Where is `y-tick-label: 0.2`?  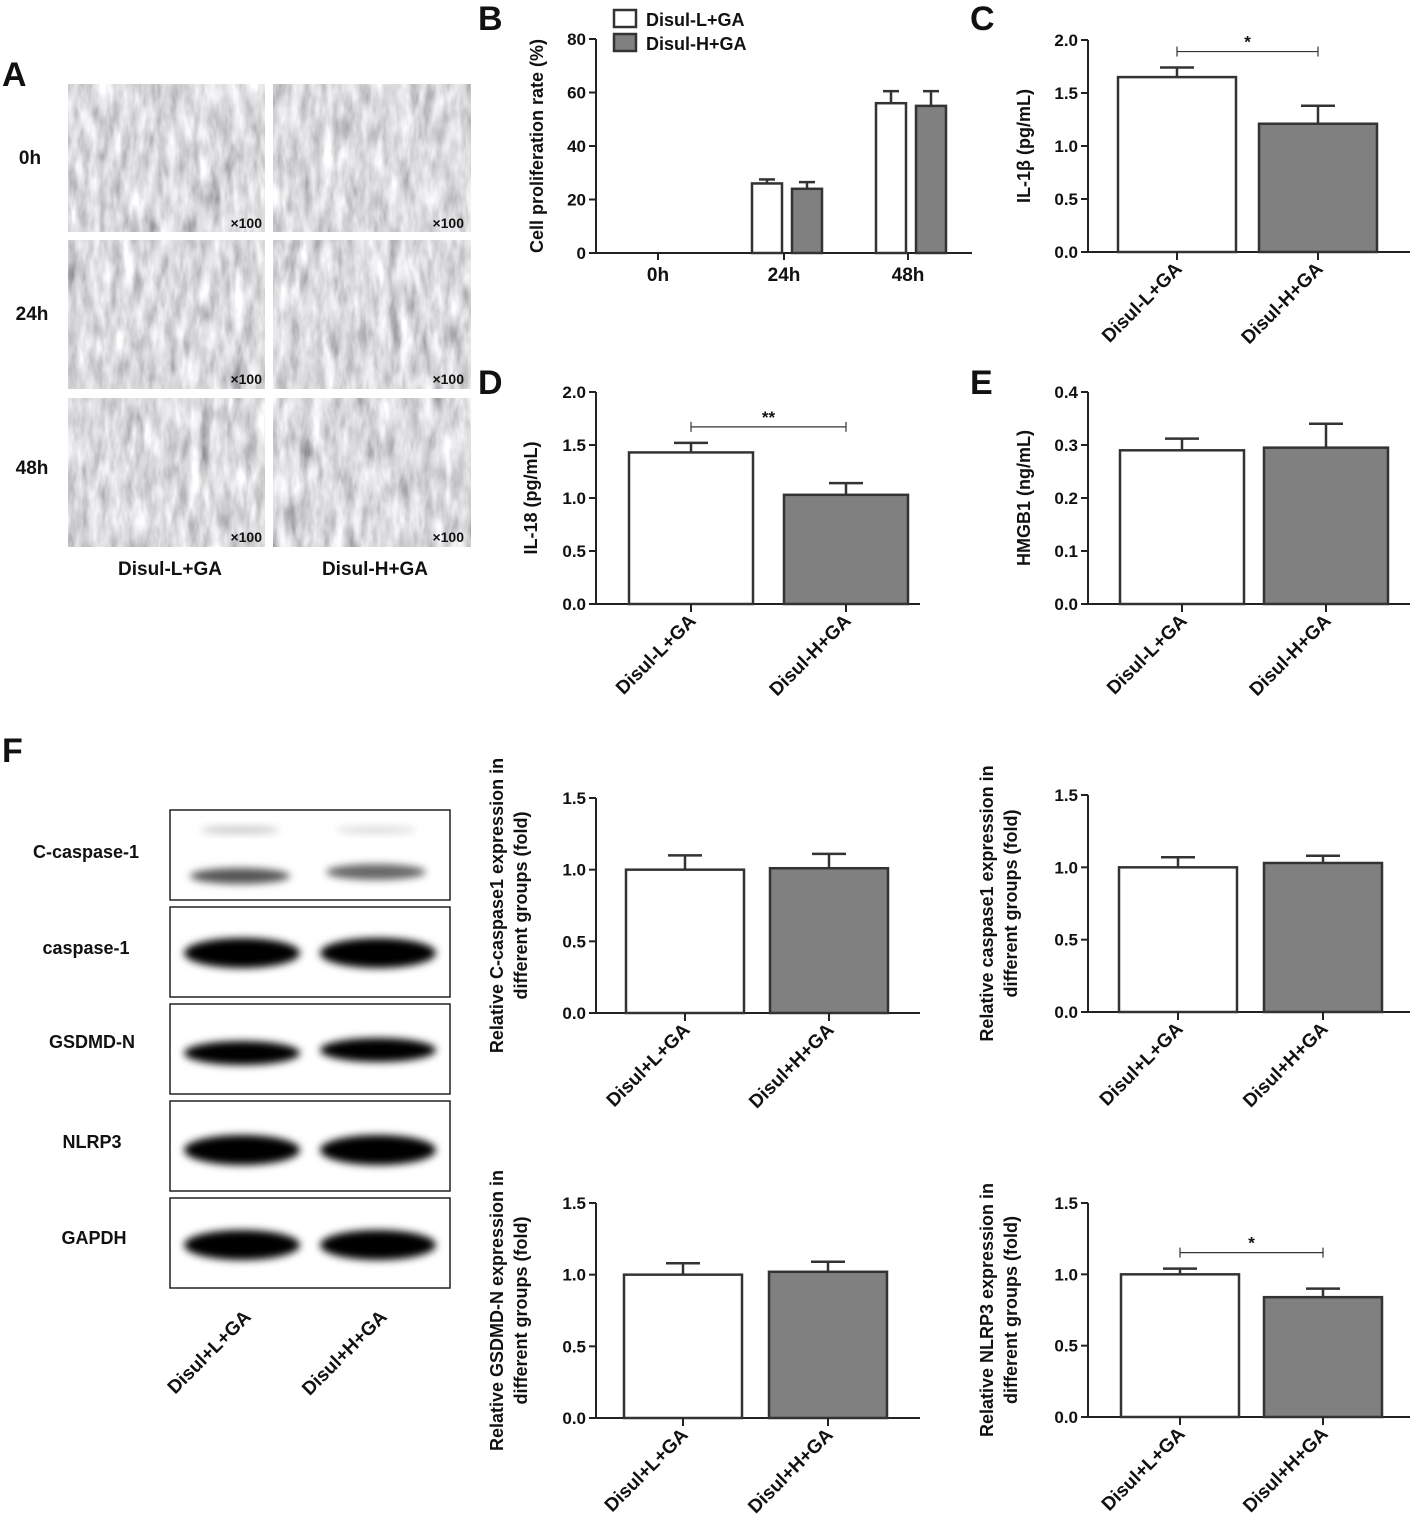
y-tick-label: 0.2 is located at coordinates (1066, 498).